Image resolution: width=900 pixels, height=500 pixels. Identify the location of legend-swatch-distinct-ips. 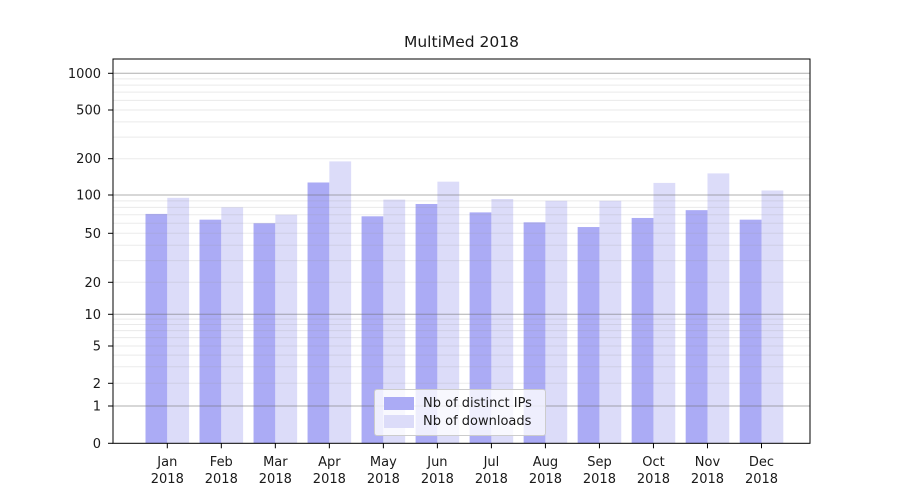
(399, 403).